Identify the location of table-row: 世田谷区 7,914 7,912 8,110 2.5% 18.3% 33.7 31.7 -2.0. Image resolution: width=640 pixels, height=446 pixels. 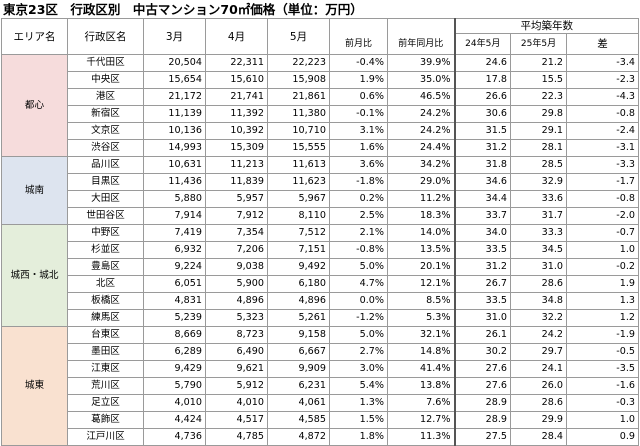
(320, 216).